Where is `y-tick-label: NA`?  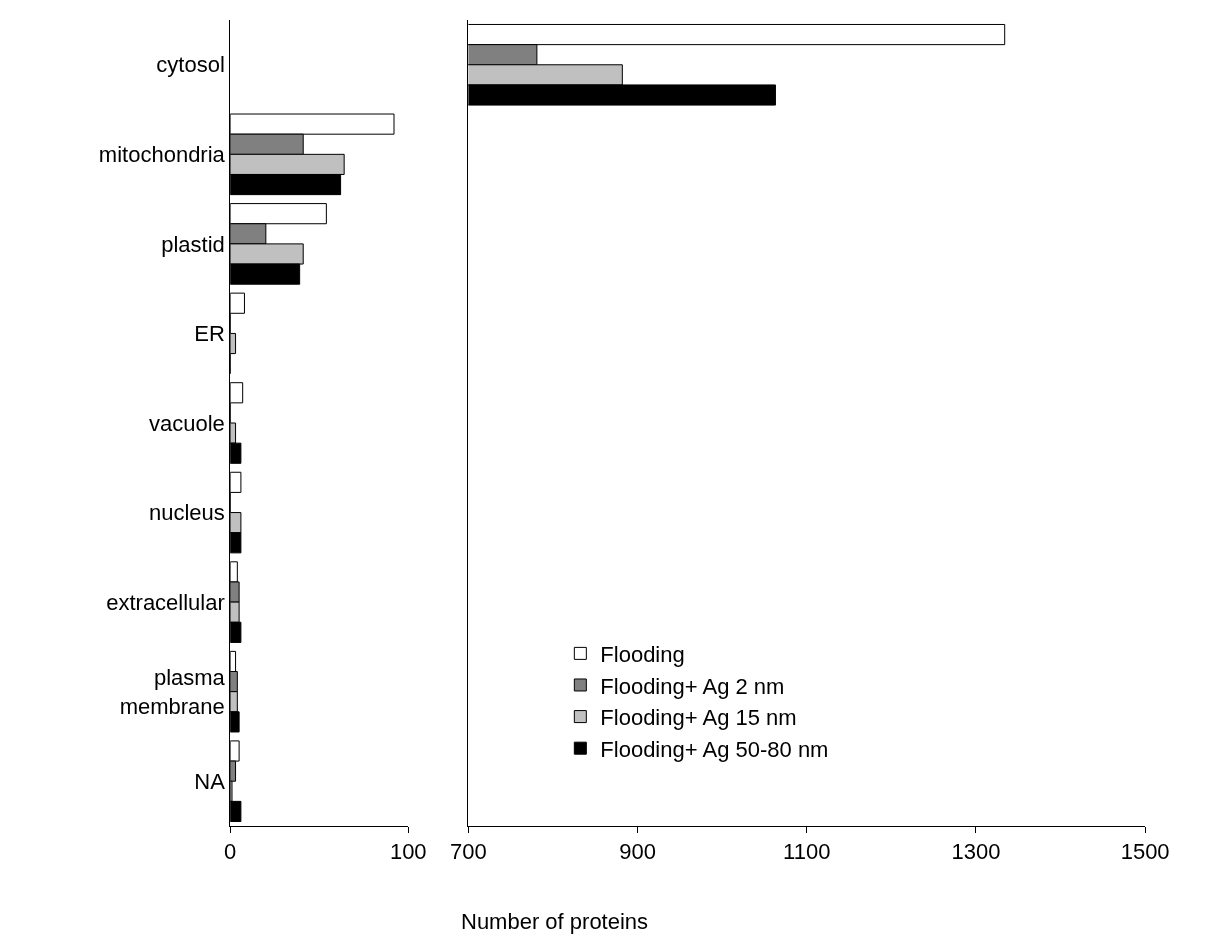
y-tick-label: NA is located at coordinates (210, 781).